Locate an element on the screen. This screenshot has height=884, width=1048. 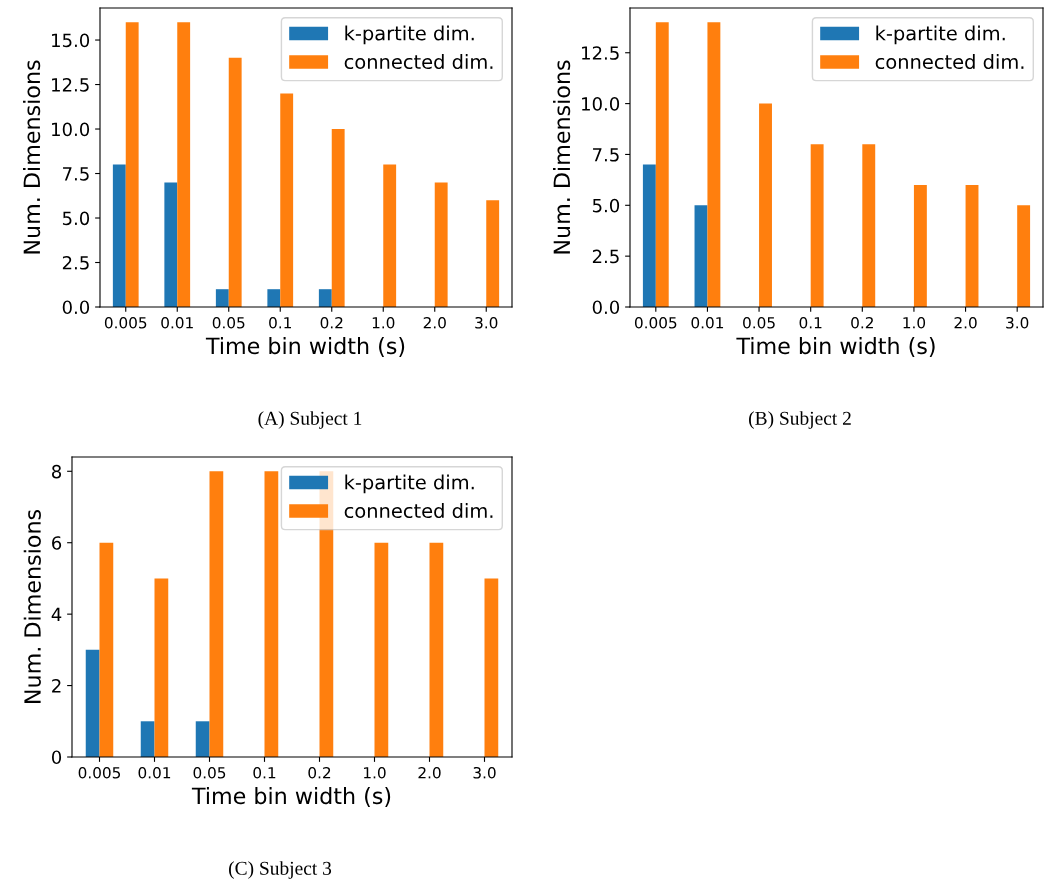
text: (B) Subject 2 is located at coordinates (800, 420).